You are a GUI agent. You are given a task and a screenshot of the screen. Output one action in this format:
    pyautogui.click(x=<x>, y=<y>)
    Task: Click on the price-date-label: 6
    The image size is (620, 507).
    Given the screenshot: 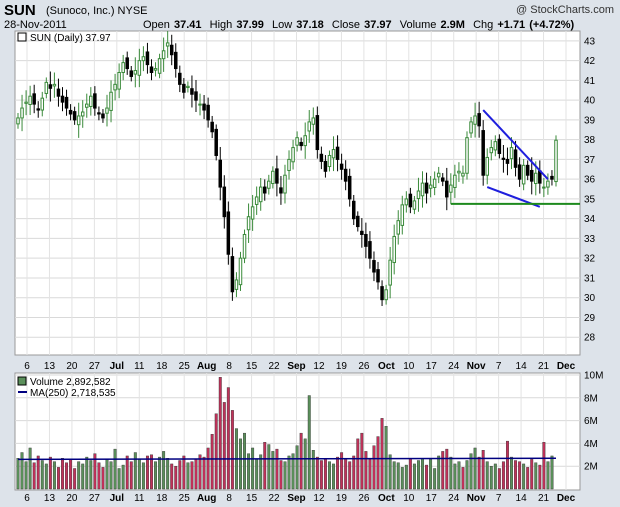 What is the action you would take?
    pyautogui.click(x=27, y=366)
    